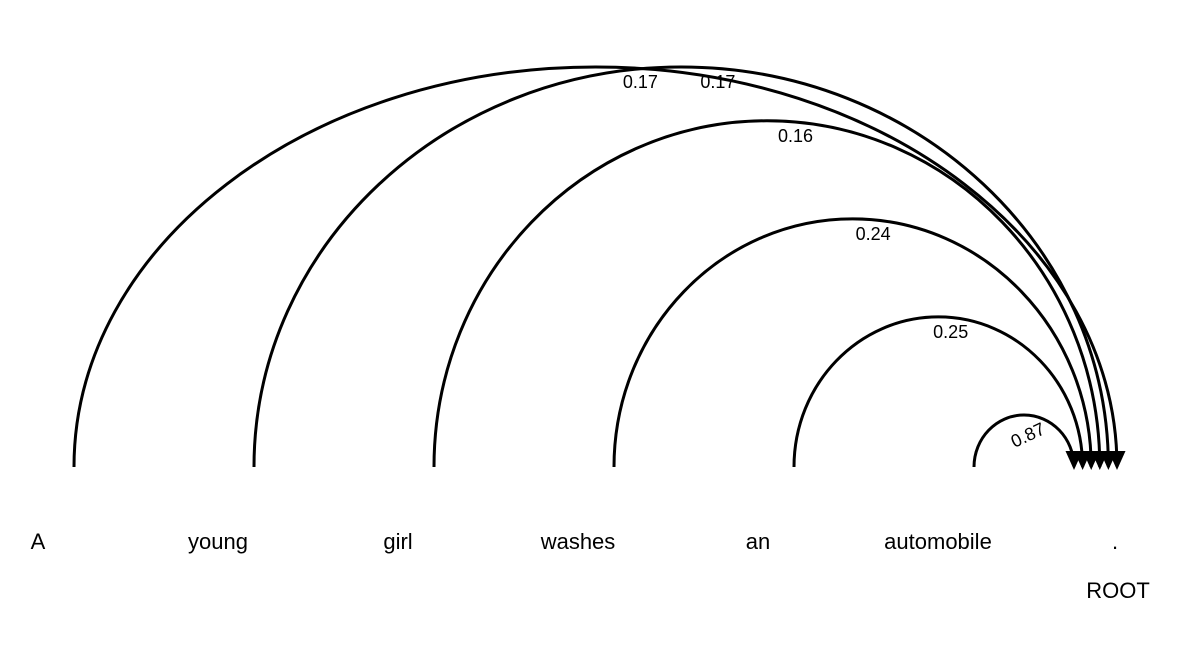 This screenshot has height=648, width=1196. I want to click on token-0: A, so click(38, 541).